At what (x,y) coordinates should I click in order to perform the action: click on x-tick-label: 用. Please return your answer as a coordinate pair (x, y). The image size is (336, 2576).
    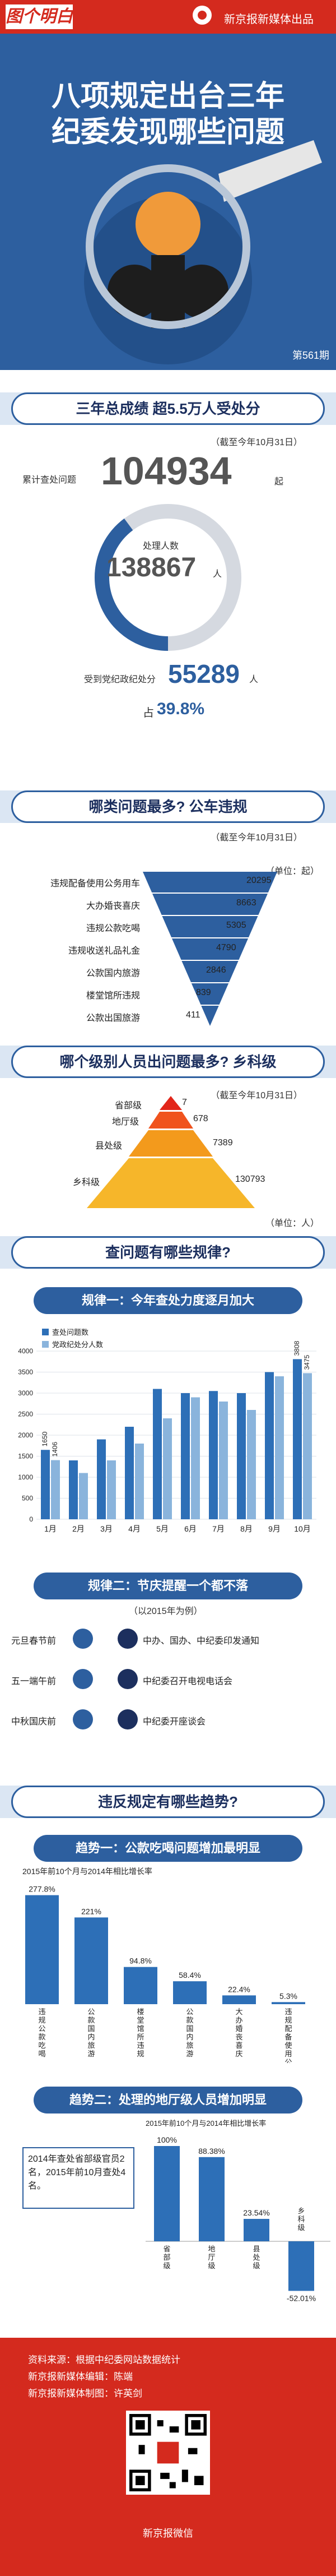
    Looking at the image, I should click on (288, 2054).